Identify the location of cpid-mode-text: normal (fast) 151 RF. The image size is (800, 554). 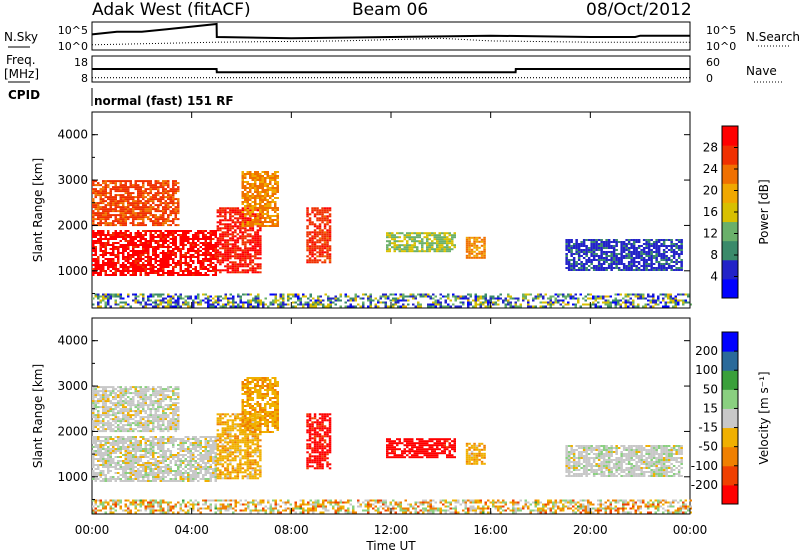
(164, 101).